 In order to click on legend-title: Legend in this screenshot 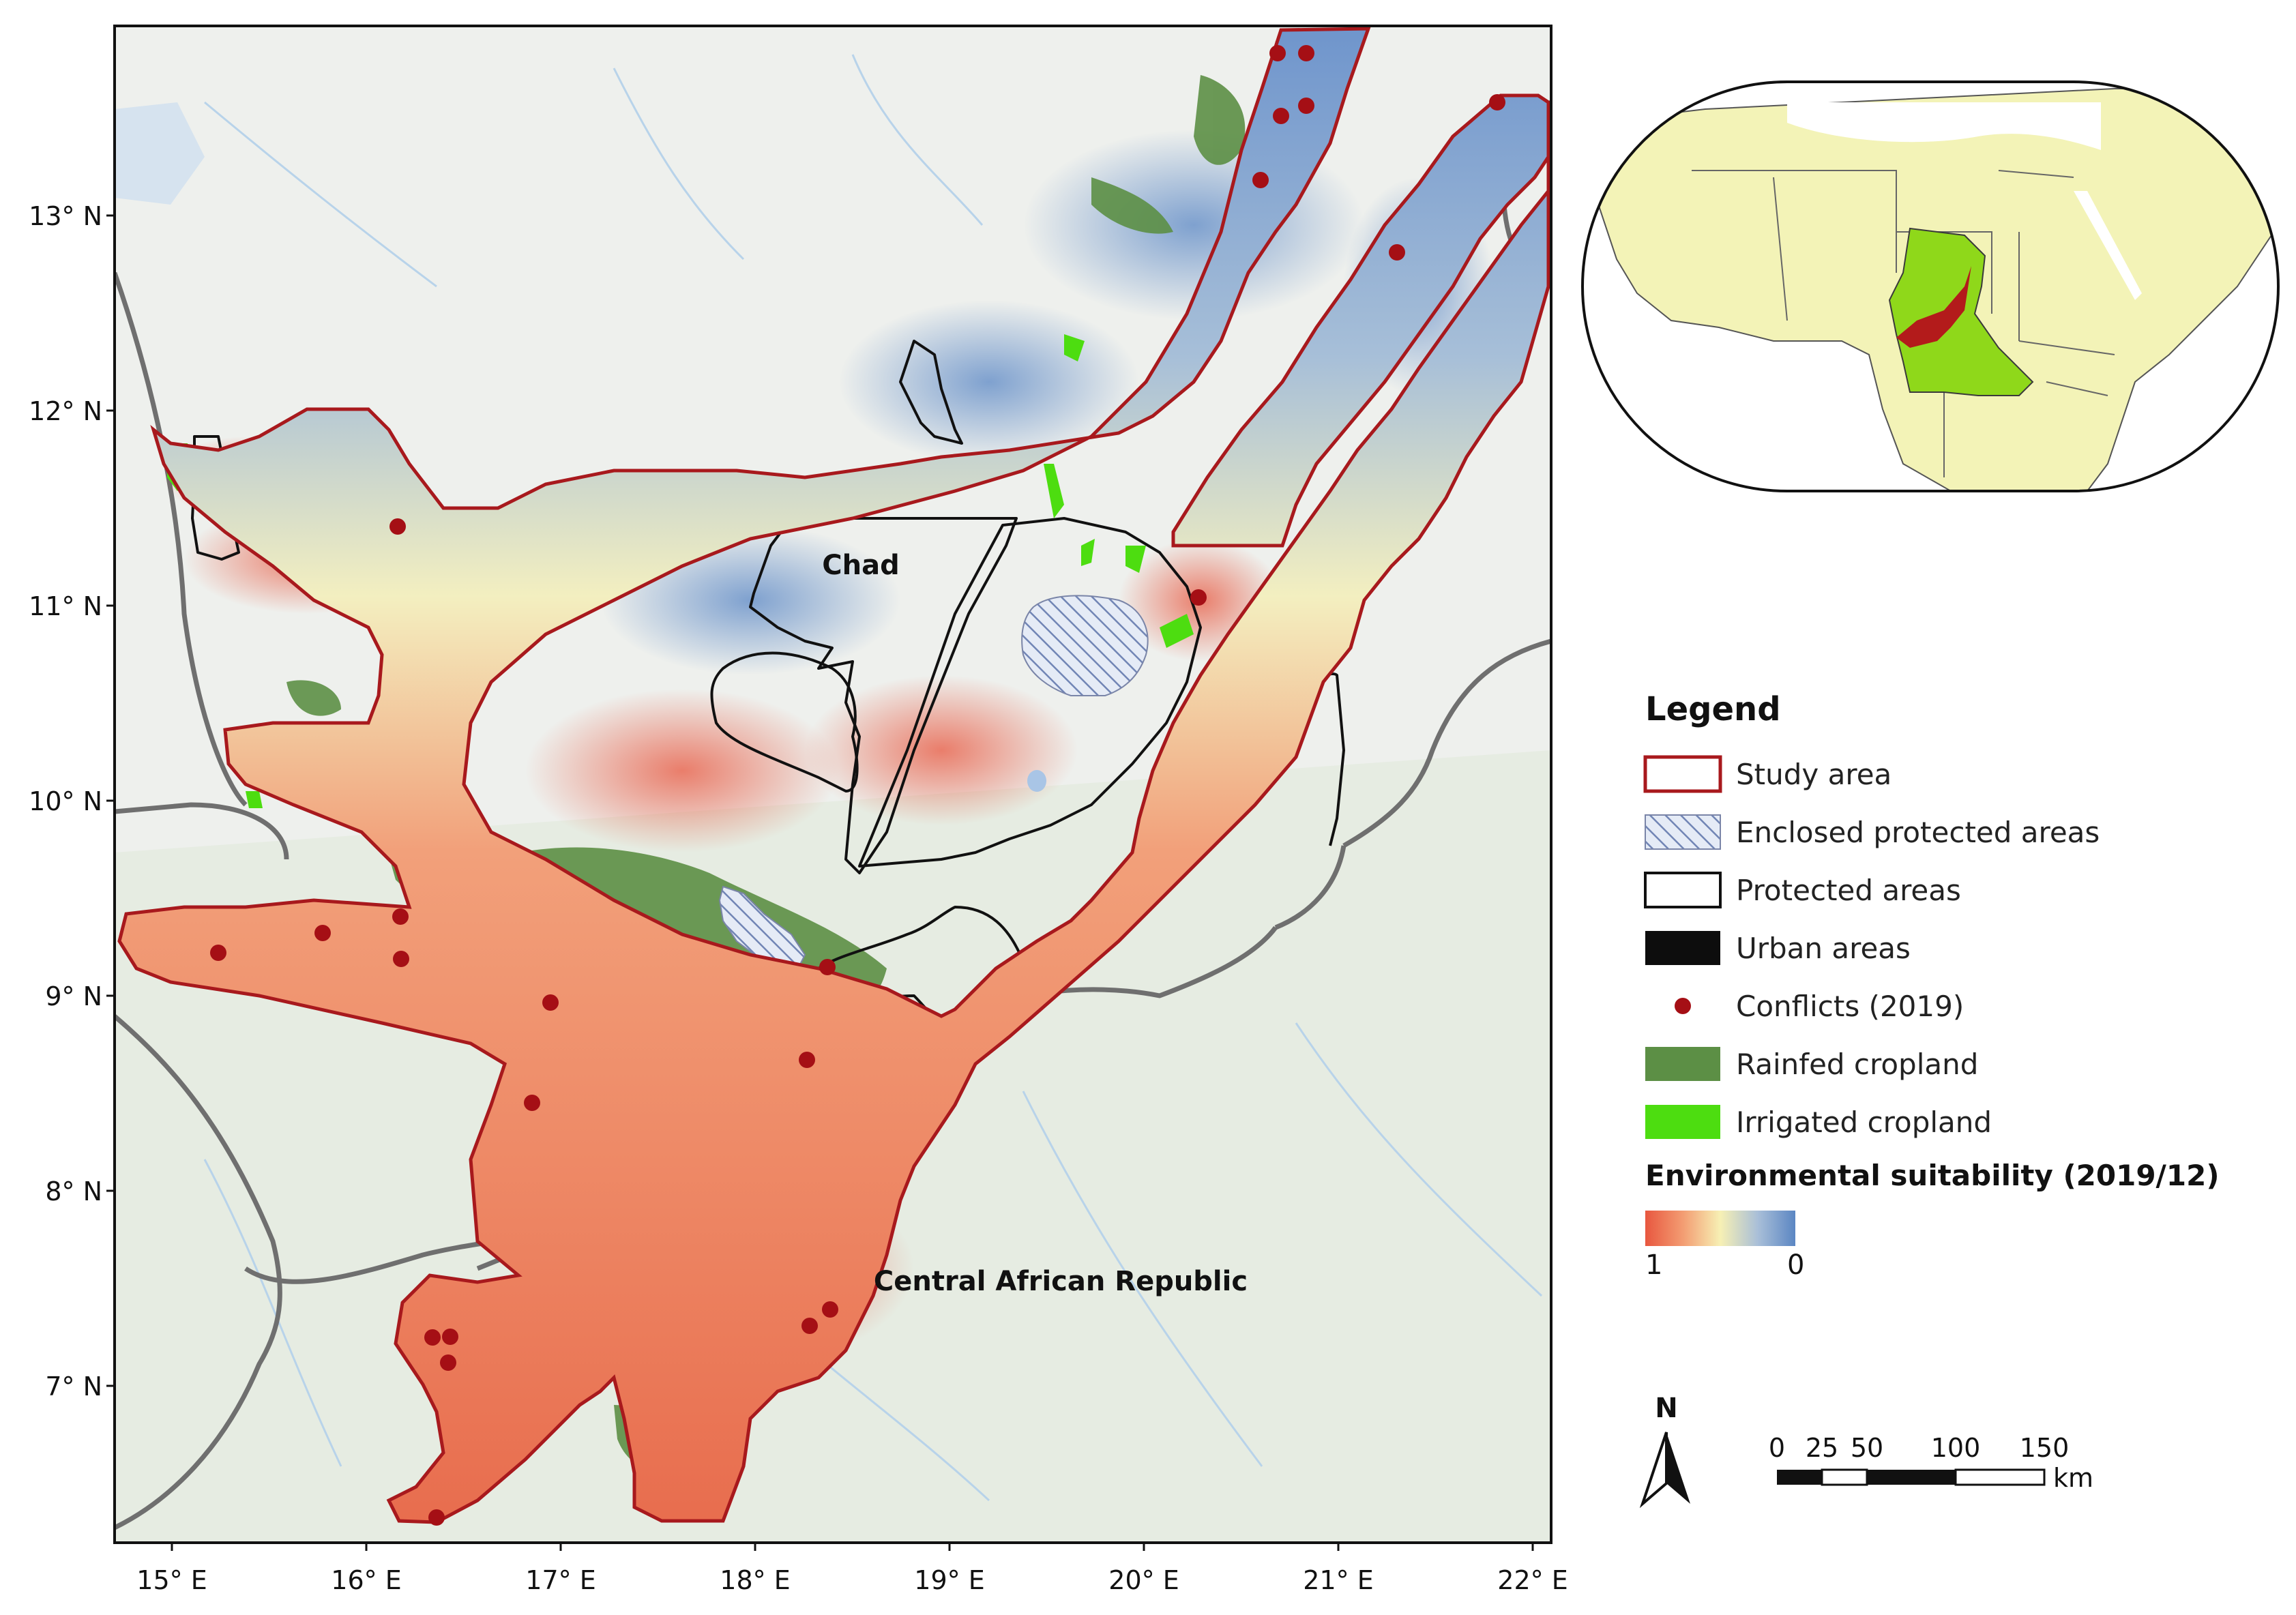, I will do `click(1713, 709)`.